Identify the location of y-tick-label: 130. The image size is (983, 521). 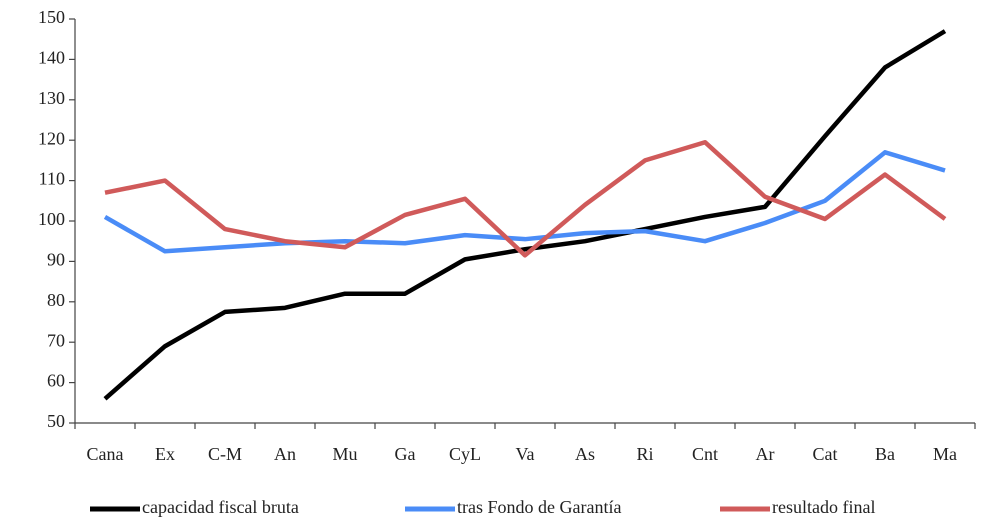
(51, 98).